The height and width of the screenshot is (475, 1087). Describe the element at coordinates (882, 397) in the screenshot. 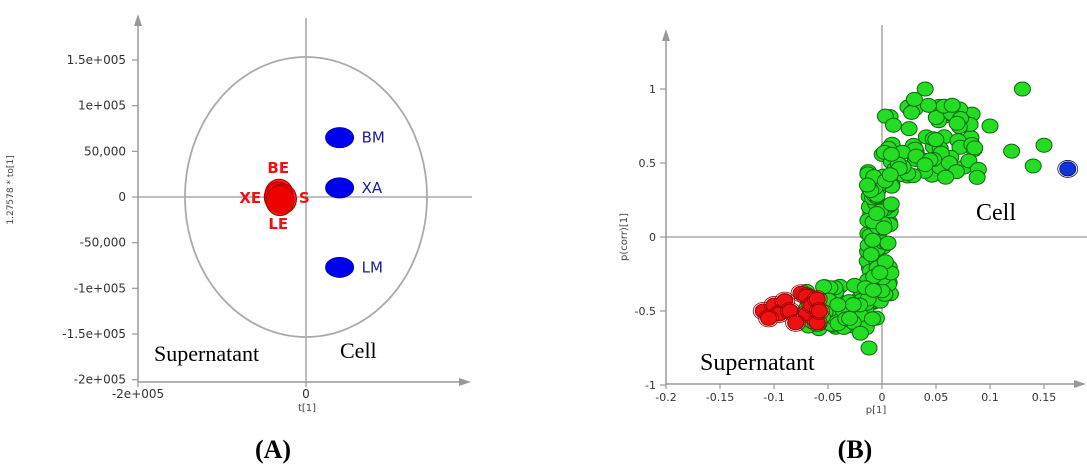

I see `panel-b-xtick-label: 0` at that location.